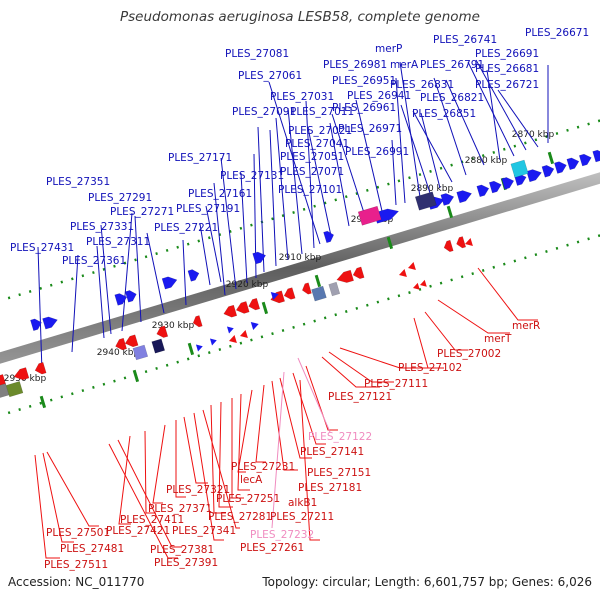 The height and width of the screenshot is (600, 600). Describe the element at coordinates (102, 227) in the screenshot. I see `forward-gene-label: PLES_27331` at that location.